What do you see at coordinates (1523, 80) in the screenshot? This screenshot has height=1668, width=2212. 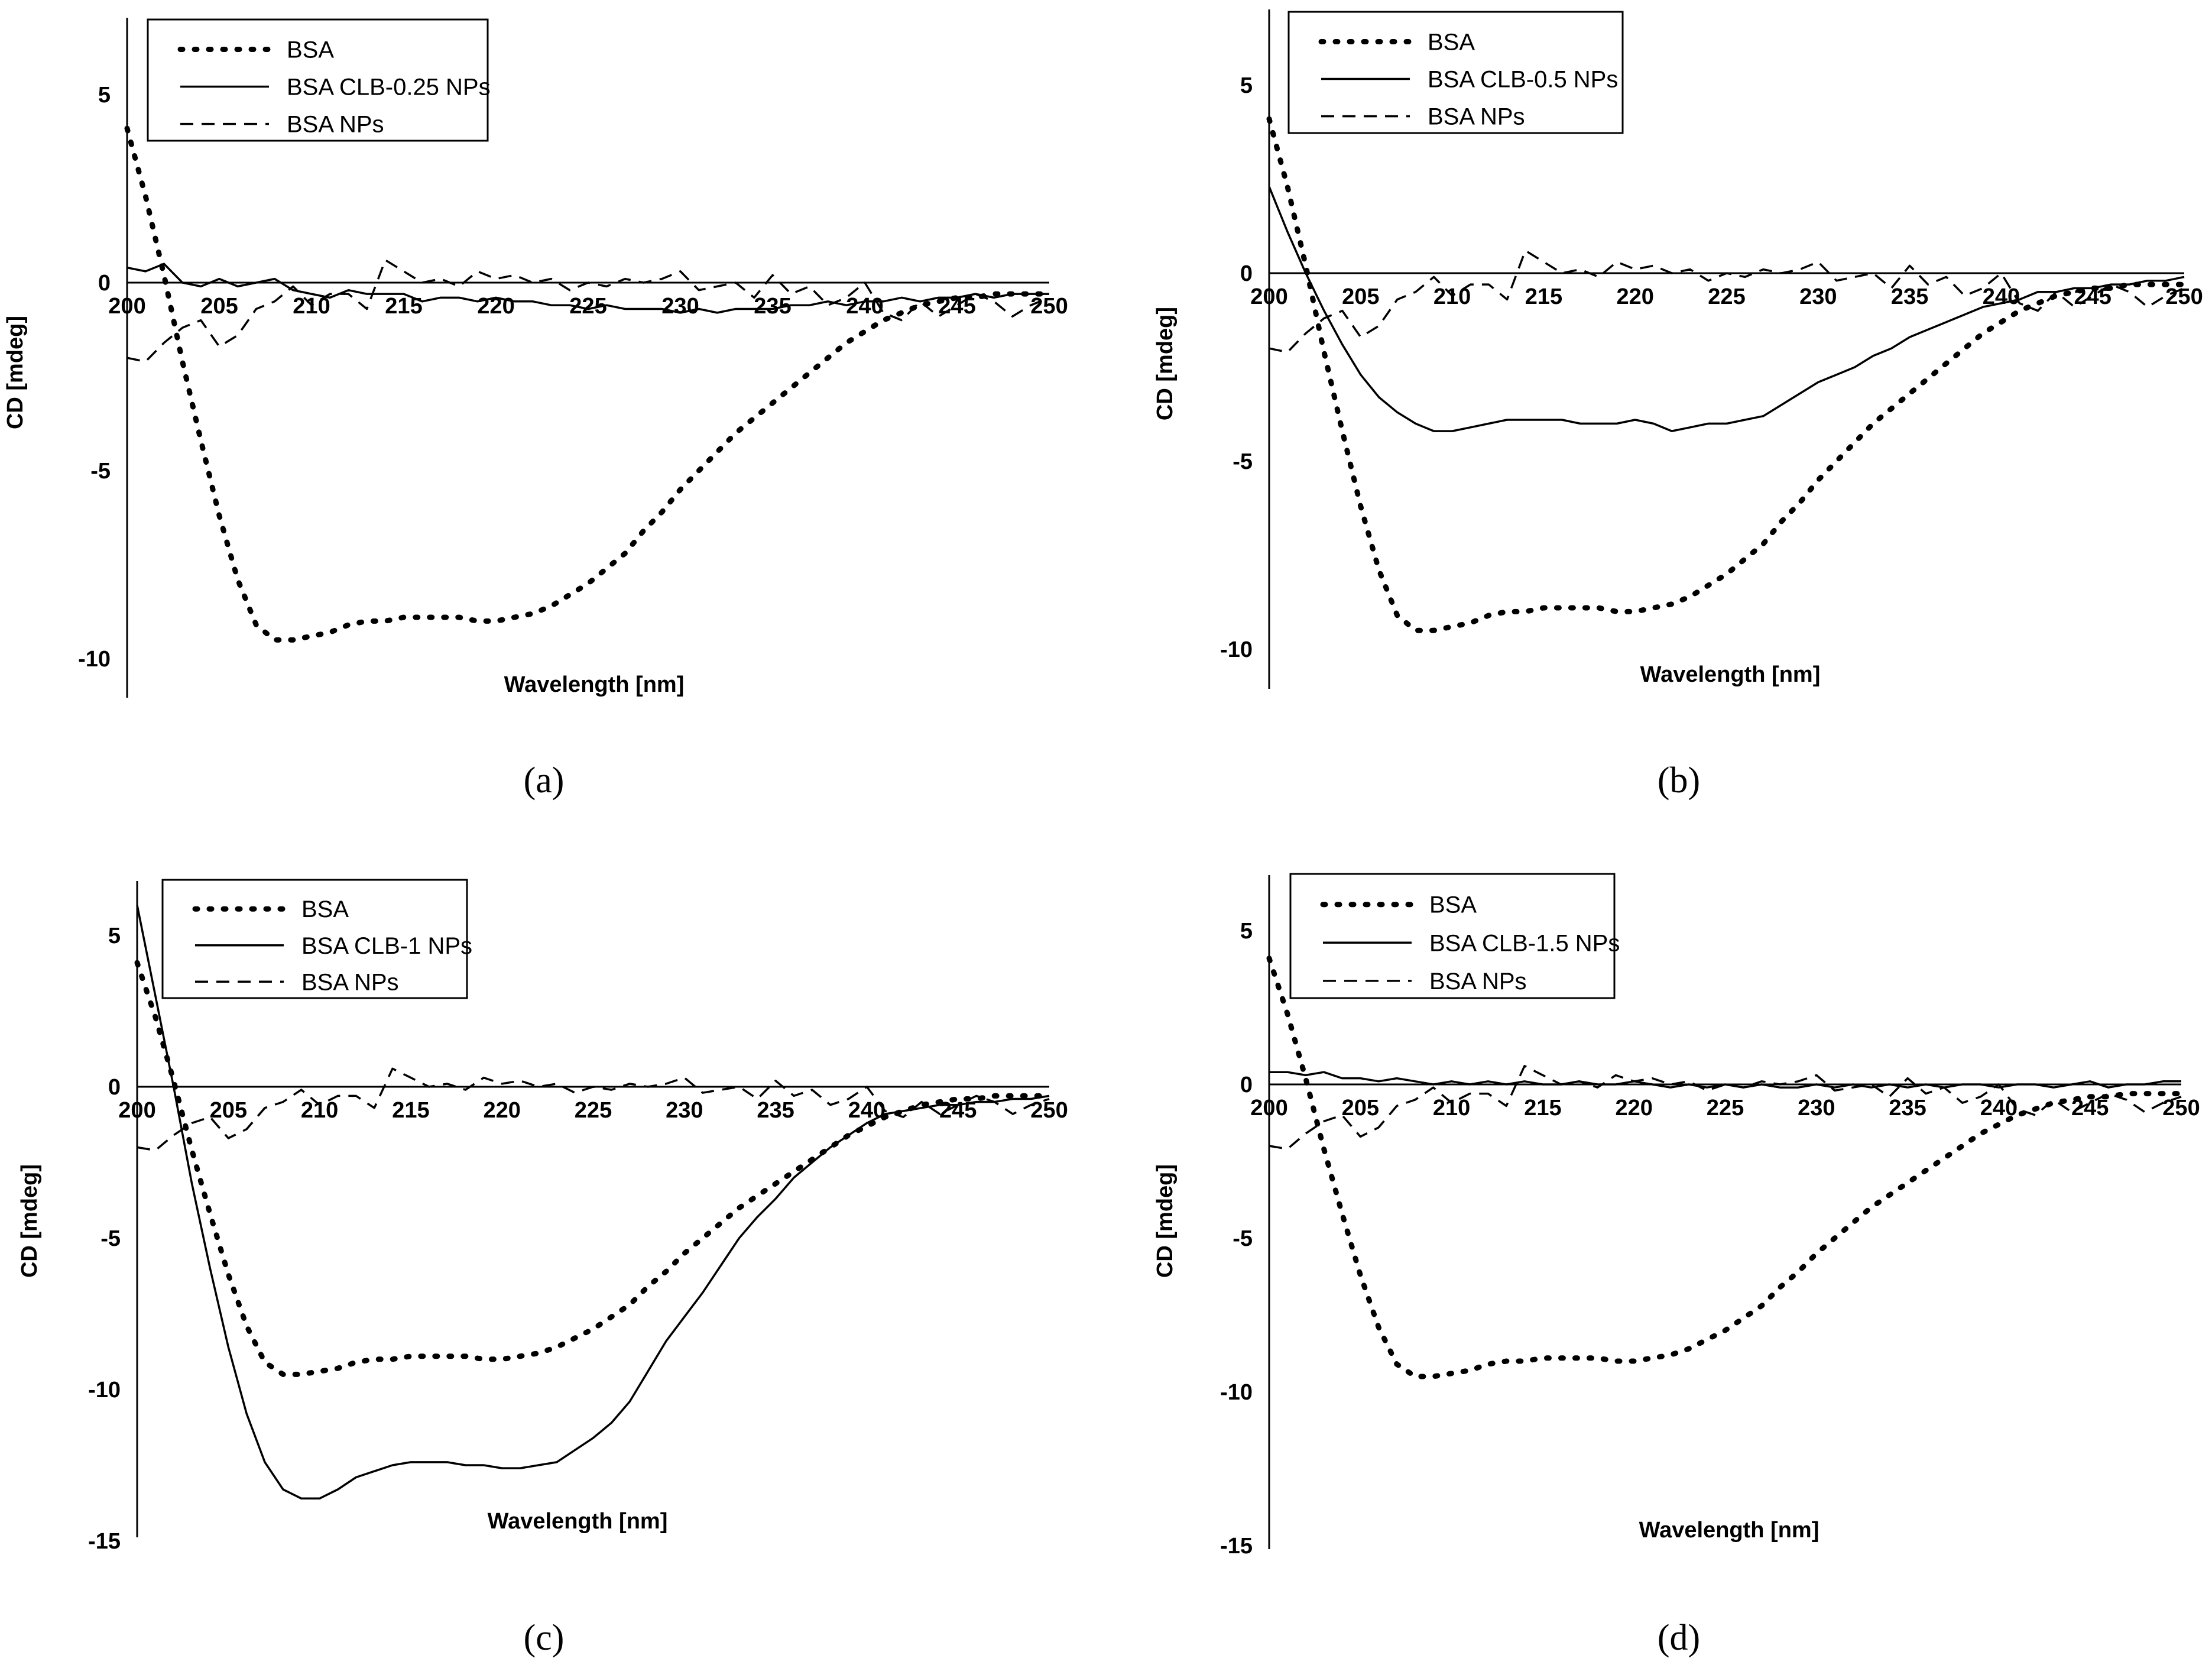 I see `legend-label: BSA CLB-0.5 NPs` at bounding box center [1523, 80].